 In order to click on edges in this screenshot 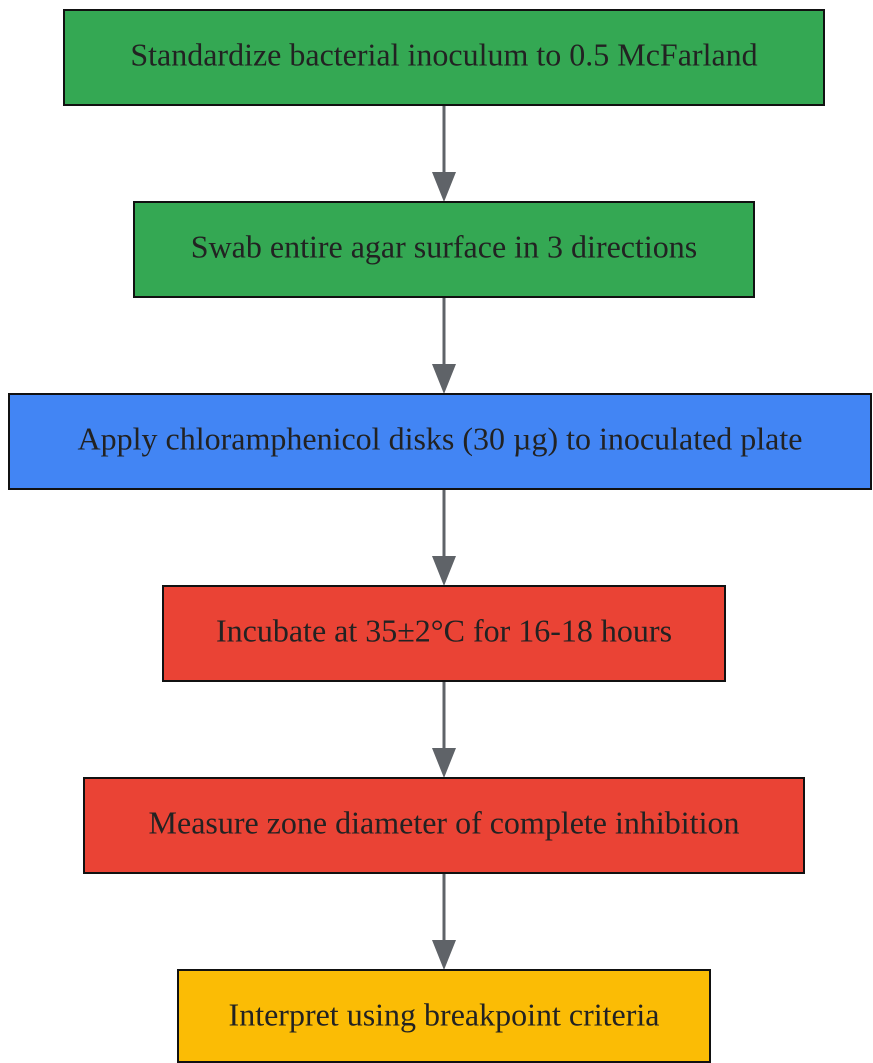, I will do `click(444, 537)`.